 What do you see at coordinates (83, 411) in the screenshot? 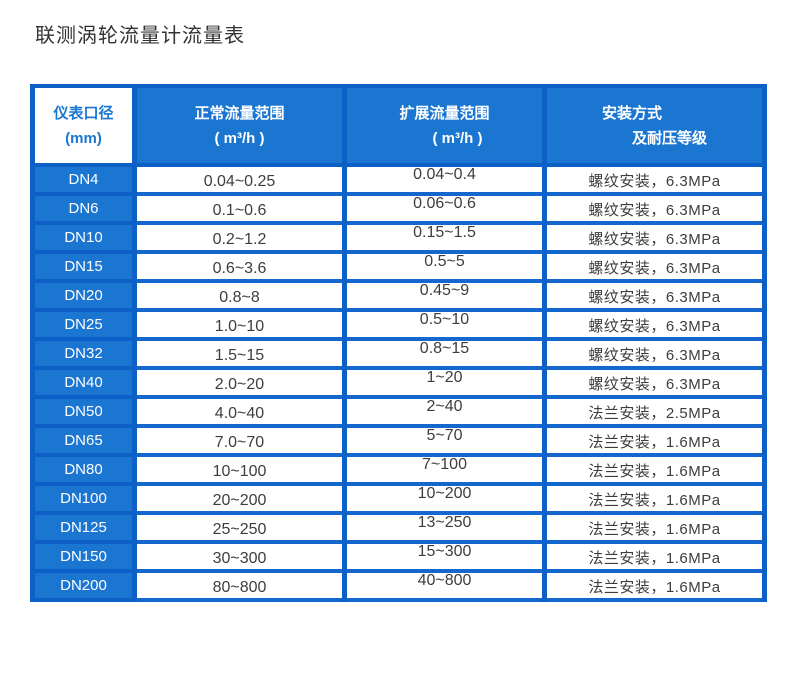
I see `diameter-value: DN50` at bounding box center [83, 411].